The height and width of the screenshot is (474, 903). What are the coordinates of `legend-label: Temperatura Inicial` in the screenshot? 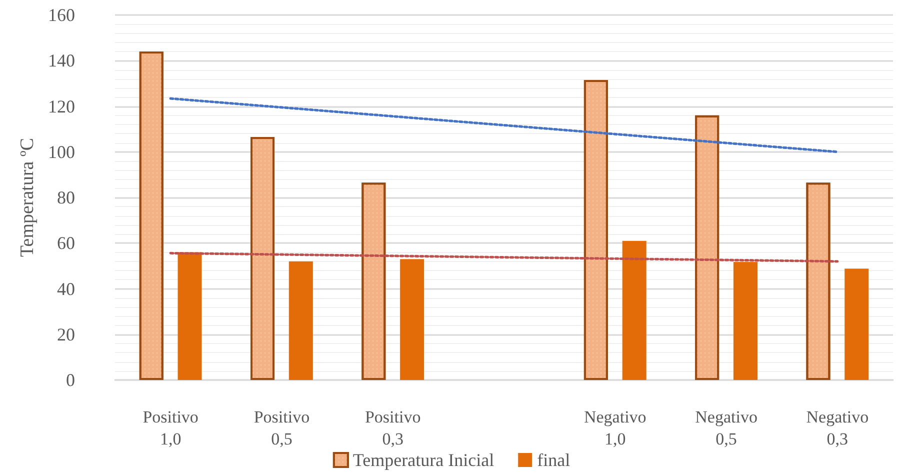 It's located at (423, 460).